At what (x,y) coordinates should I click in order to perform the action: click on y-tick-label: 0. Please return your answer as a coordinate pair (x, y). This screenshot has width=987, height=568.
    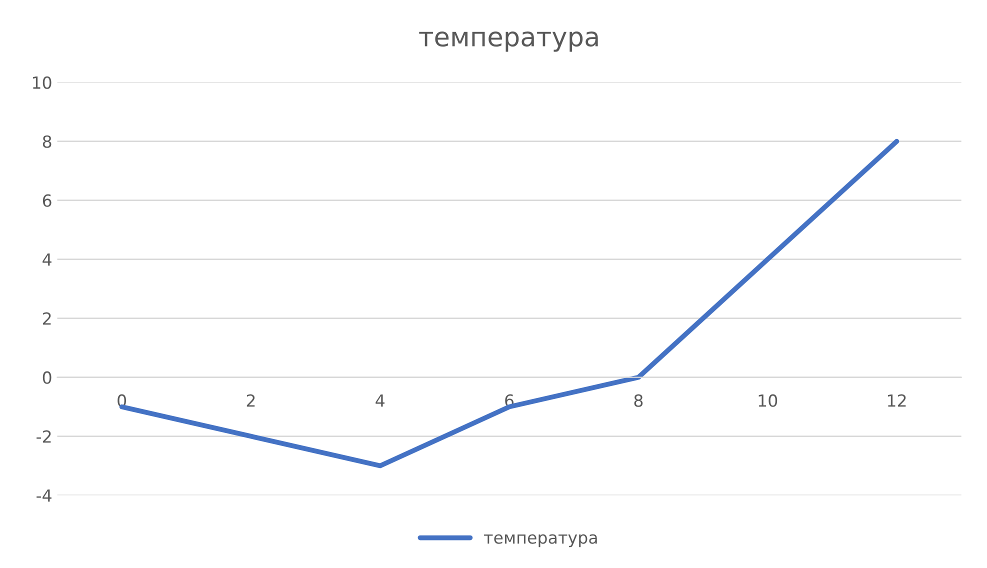
    Looking at the image, I should click on (47, 377).